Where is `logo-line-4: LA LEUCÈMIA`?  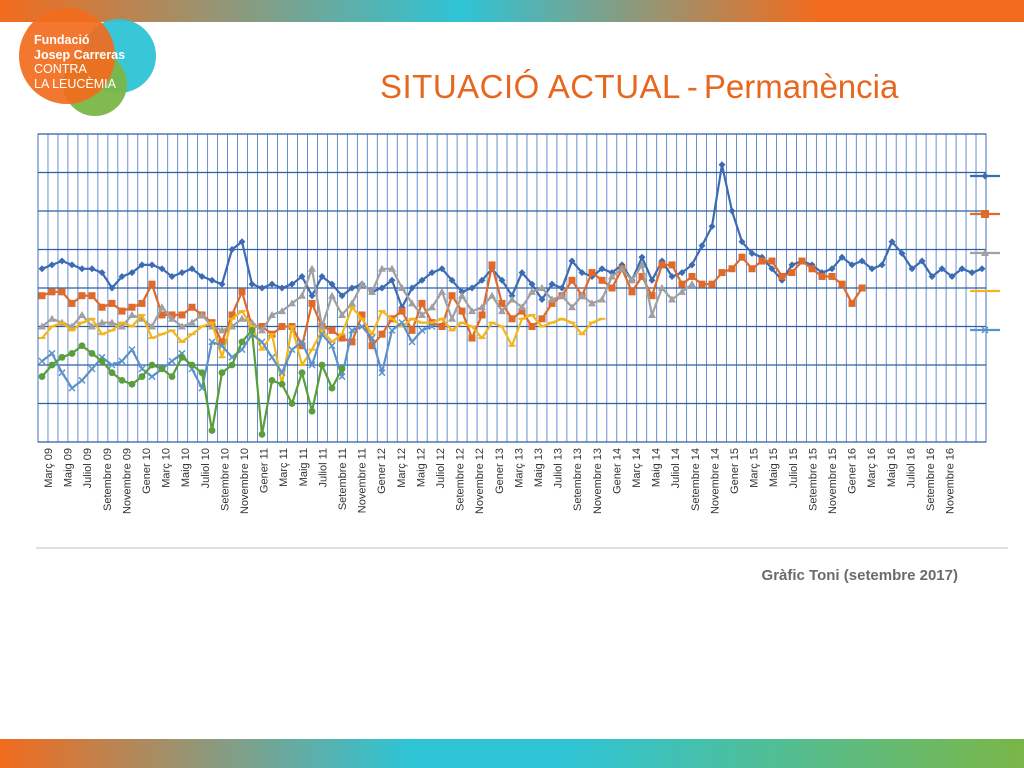 logo-line-4: LA LEUCÈMIA is located at coordinates (75, 83).